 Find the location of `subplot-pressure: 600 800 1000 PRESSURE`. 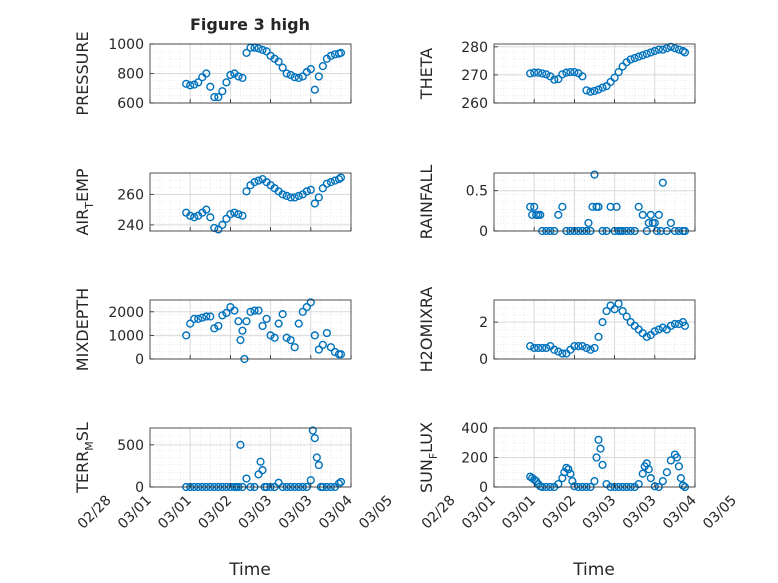

subplot-pressure: 600 800 1000 PRESSURE is located at coordinates (212, 73).